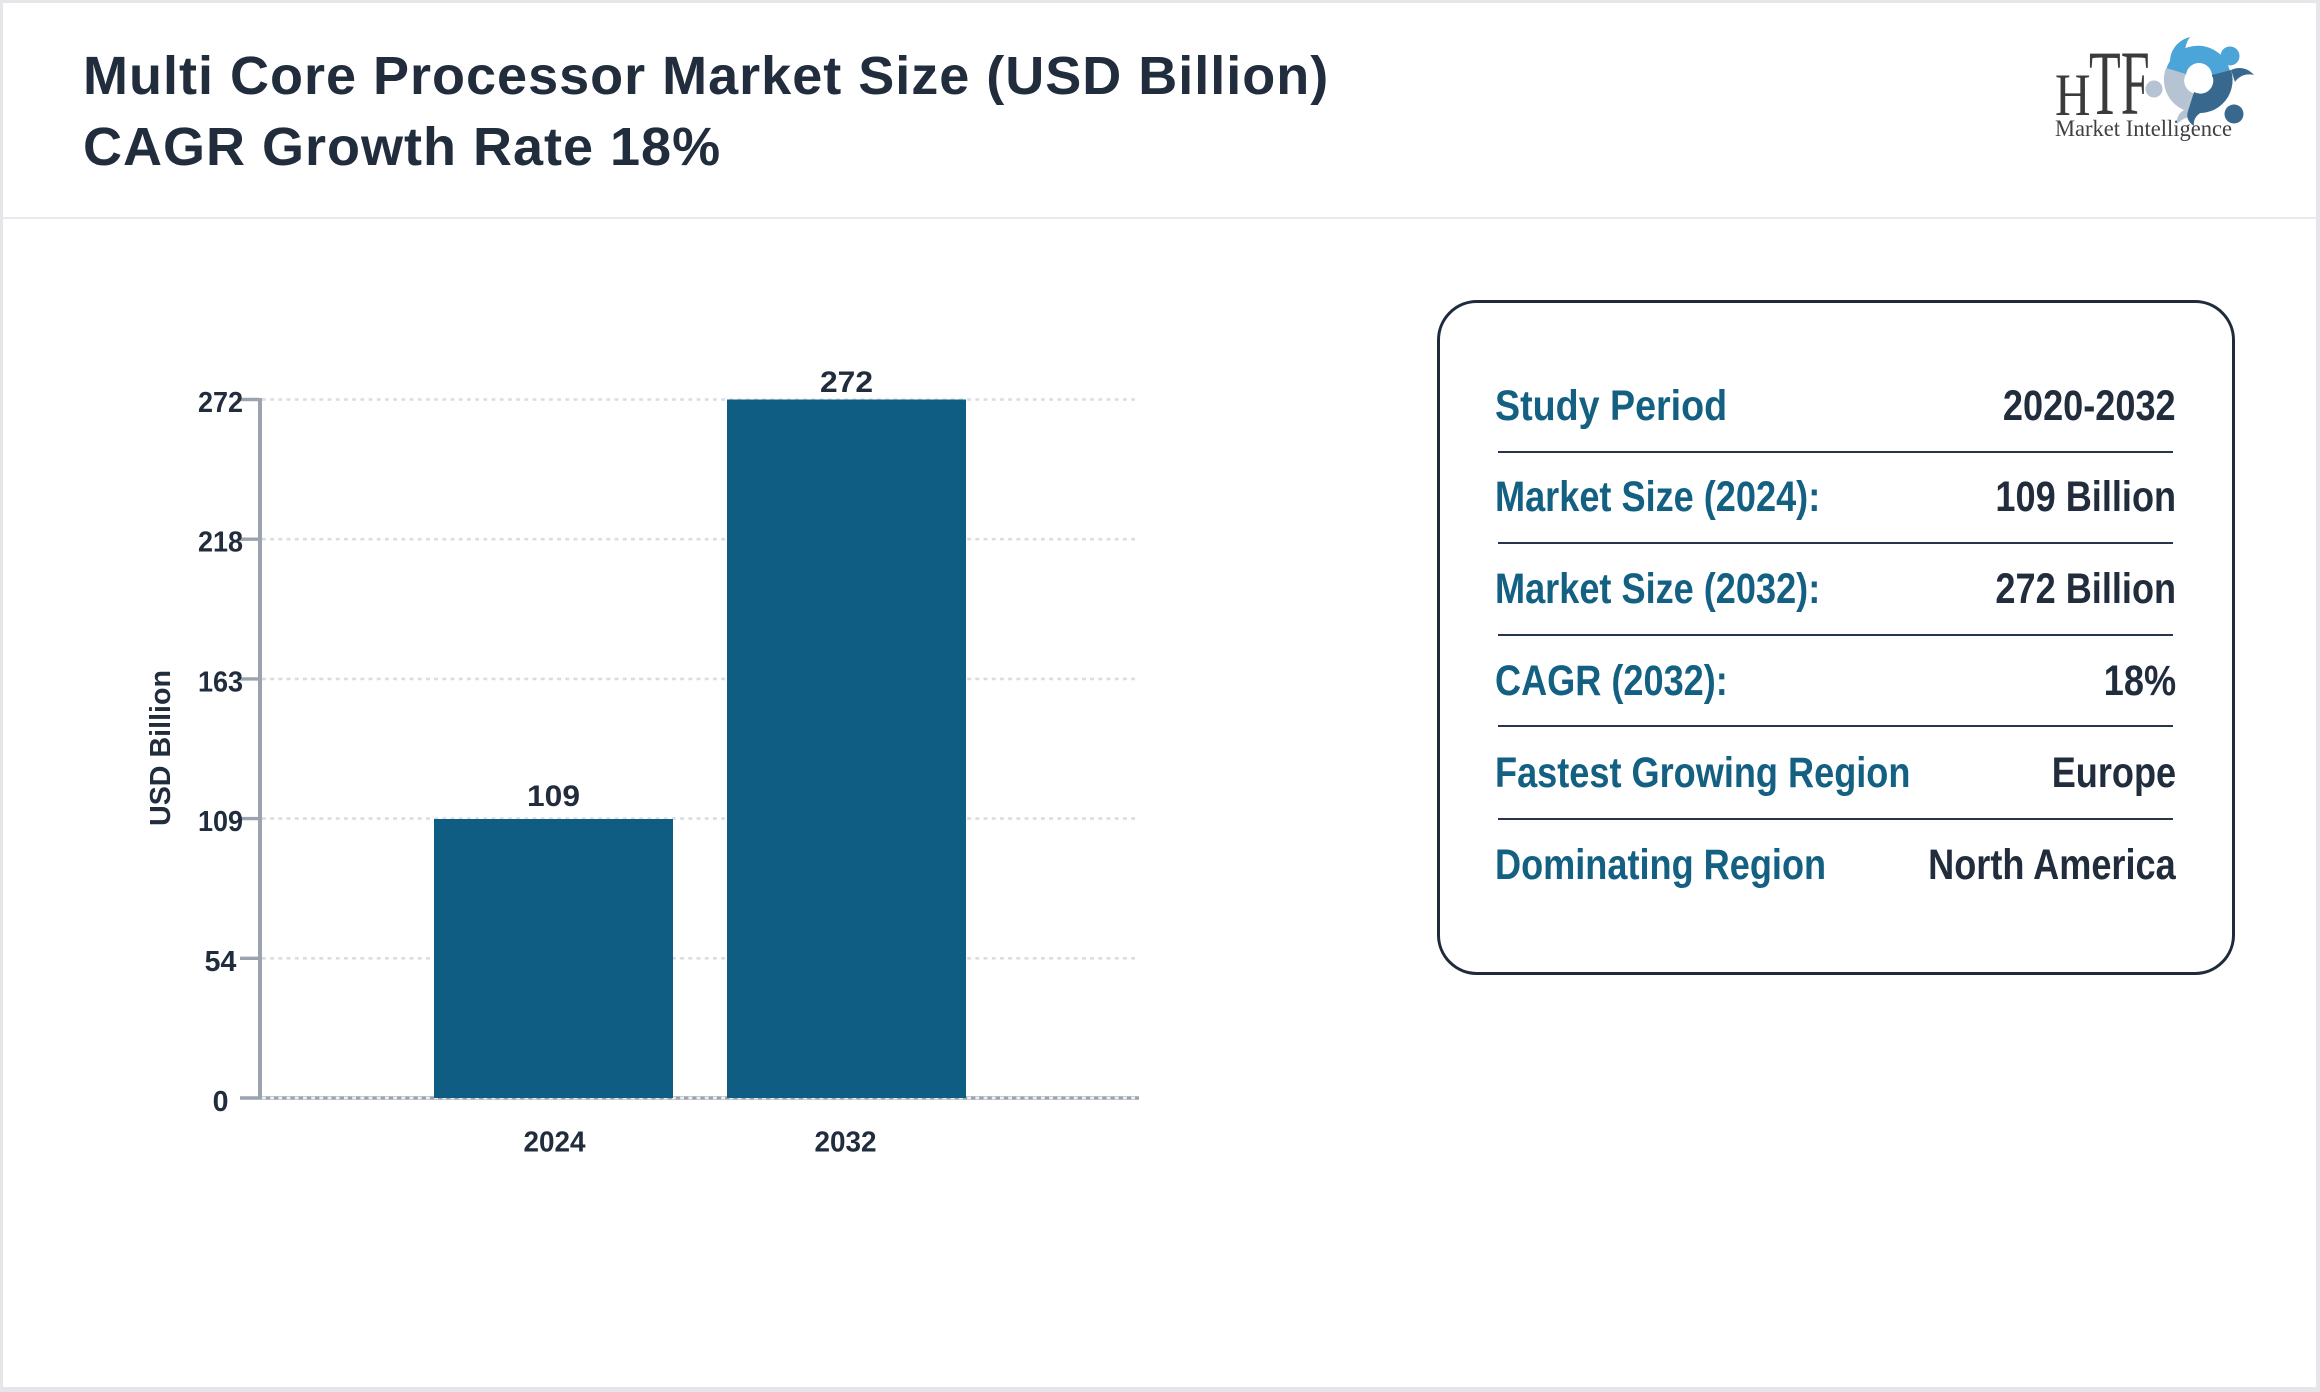  What do you see at coordinates (2143, 128) in the screenshot?
I see `svg-text: Market Intelligence` at bounding box center [2143, 128].